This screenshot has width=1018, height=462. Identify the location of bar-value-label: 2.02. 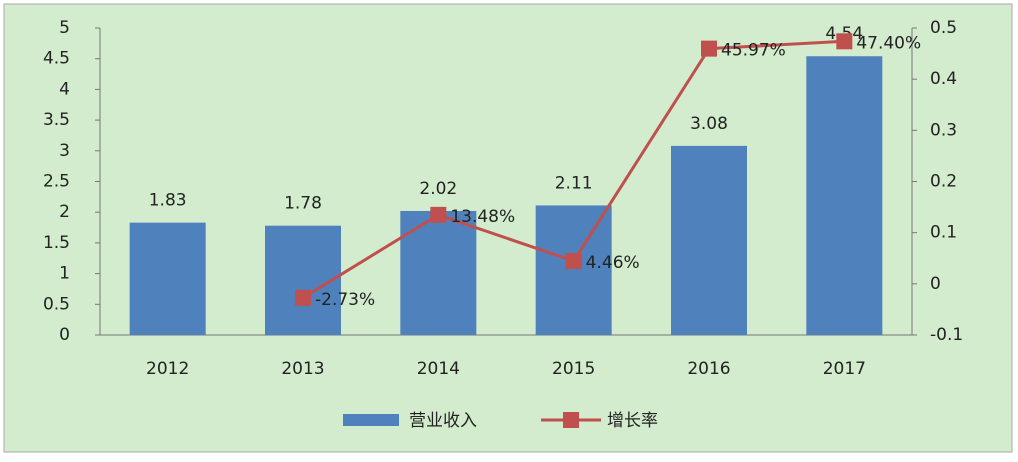
(438, 189).